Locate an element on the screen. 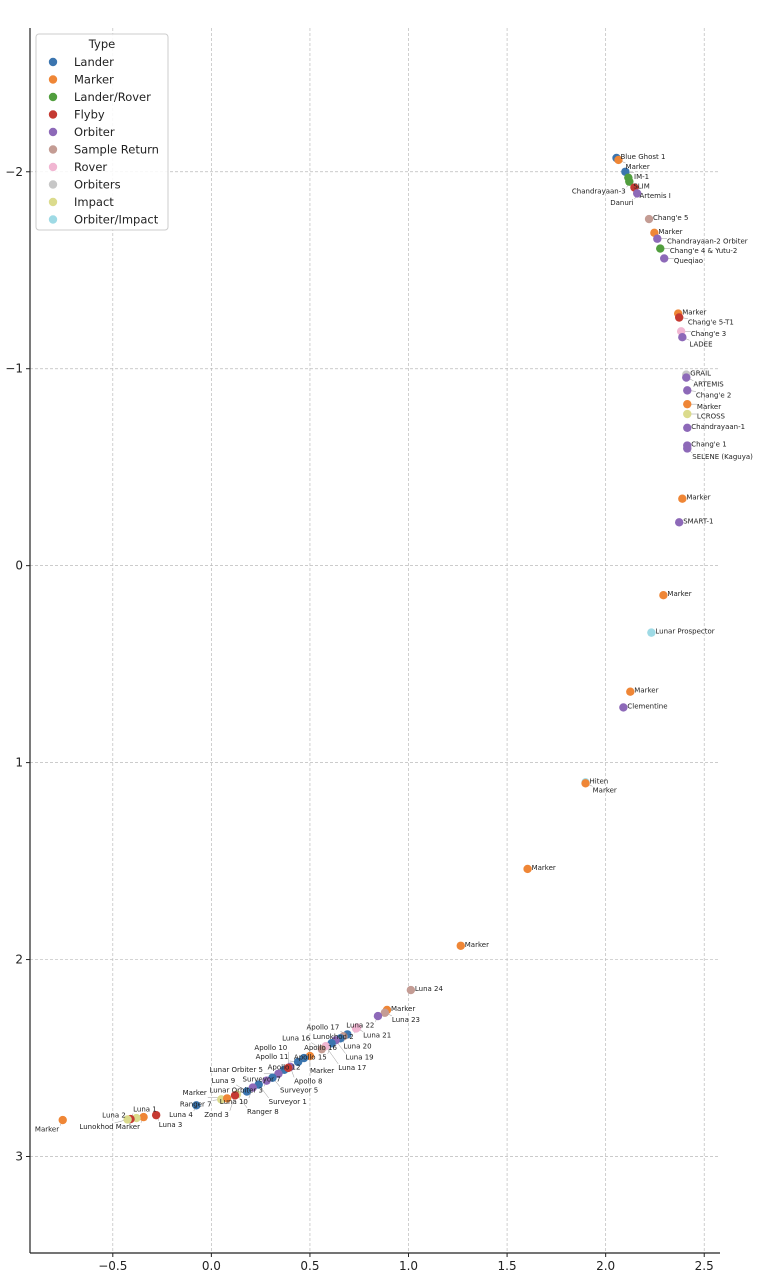 This screenshot has height=1279, width=757. point-label: Ranger 7 is located at coordinates (196, 1104).